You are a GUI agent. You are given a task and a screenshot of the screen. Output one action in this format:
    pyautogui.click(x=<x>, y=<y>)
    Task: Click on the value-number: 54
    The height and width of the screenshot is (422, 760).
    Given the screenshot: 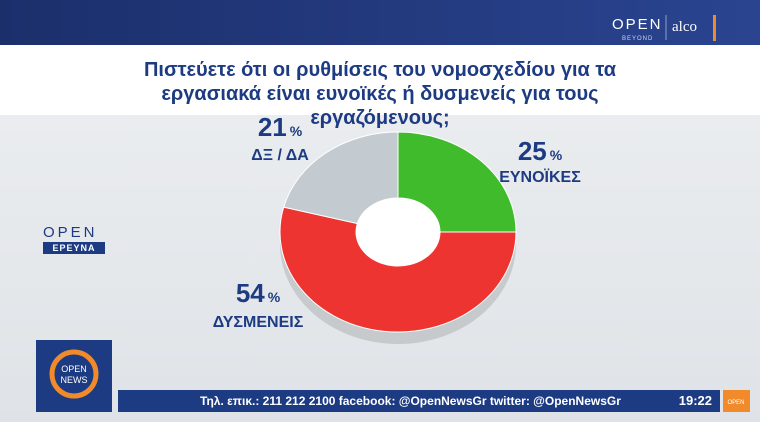 What is the action you would take?
    pyautogui.click(x=250, y=293)
    